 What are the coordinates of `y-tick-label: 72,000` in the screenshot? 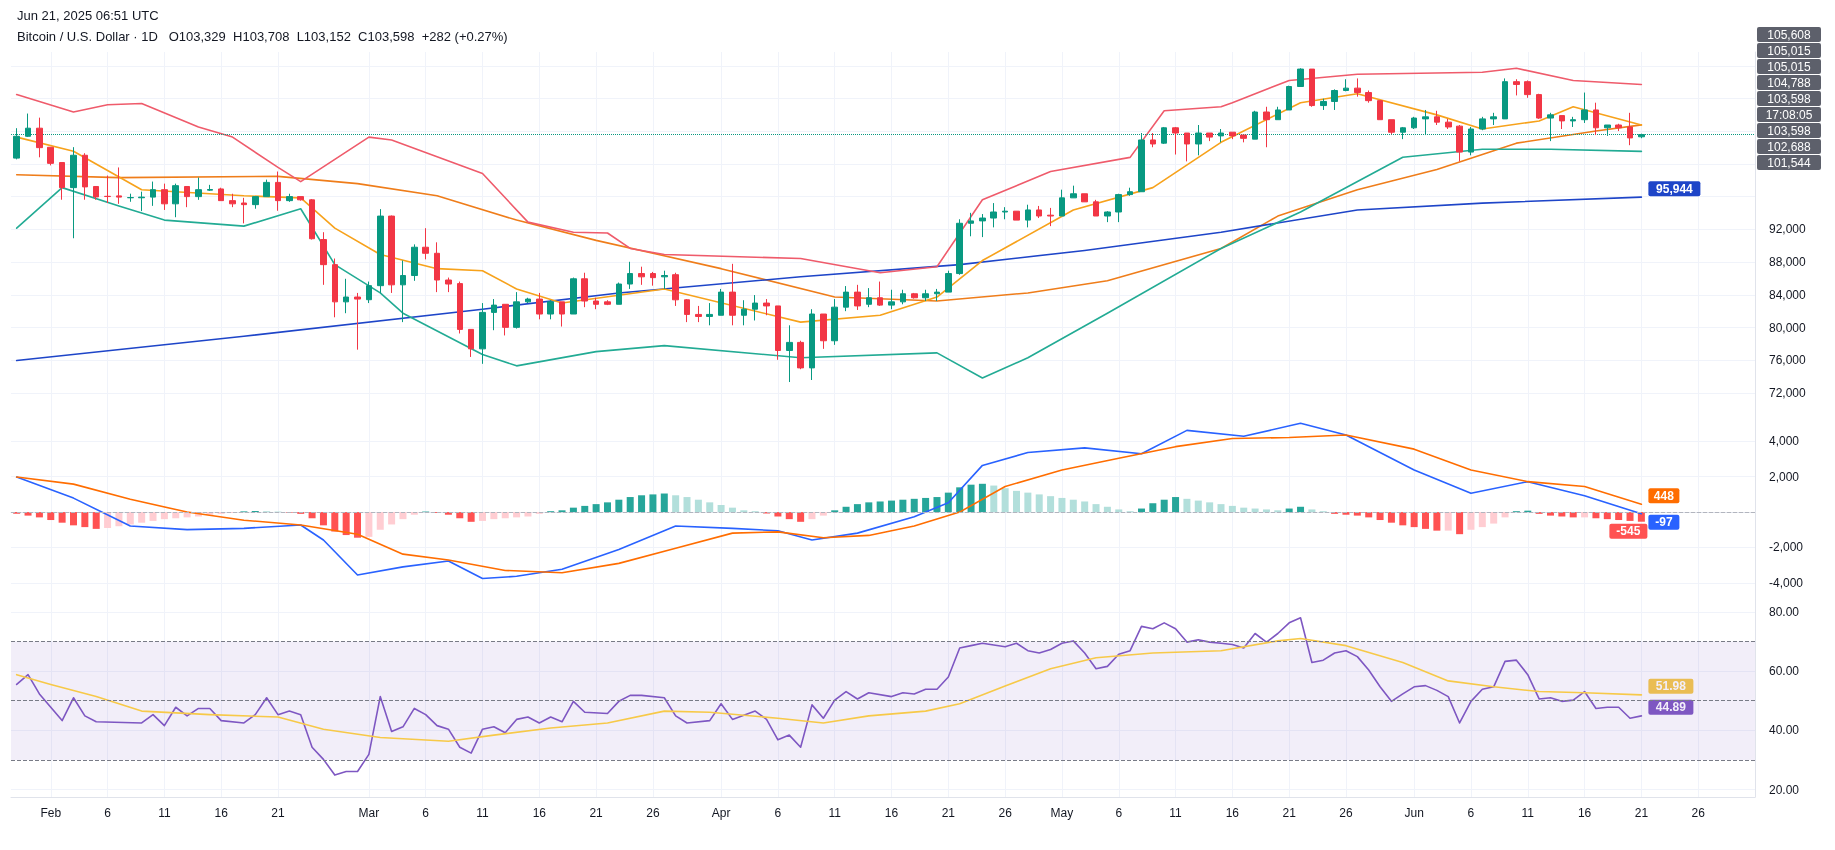 It's located at (1788, 392).